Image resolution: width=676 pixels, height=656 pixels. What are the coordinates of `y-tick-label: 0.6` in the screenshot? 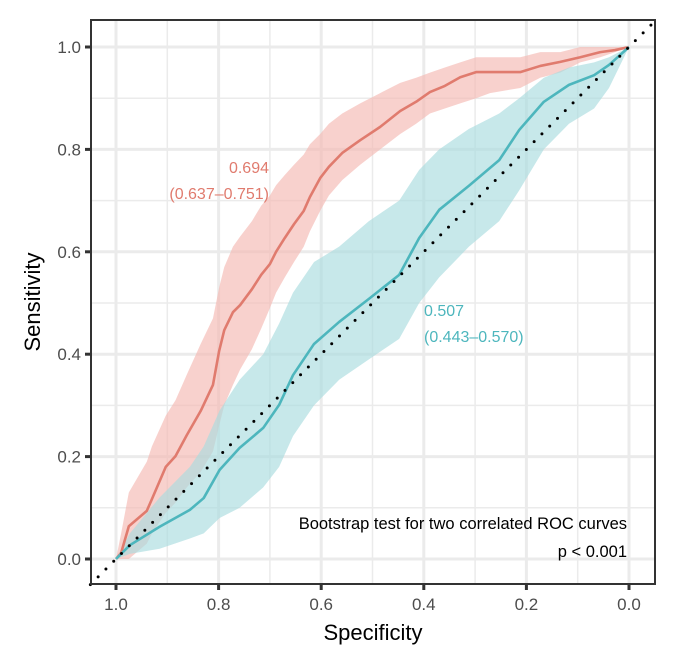 It's located at (69, 252).